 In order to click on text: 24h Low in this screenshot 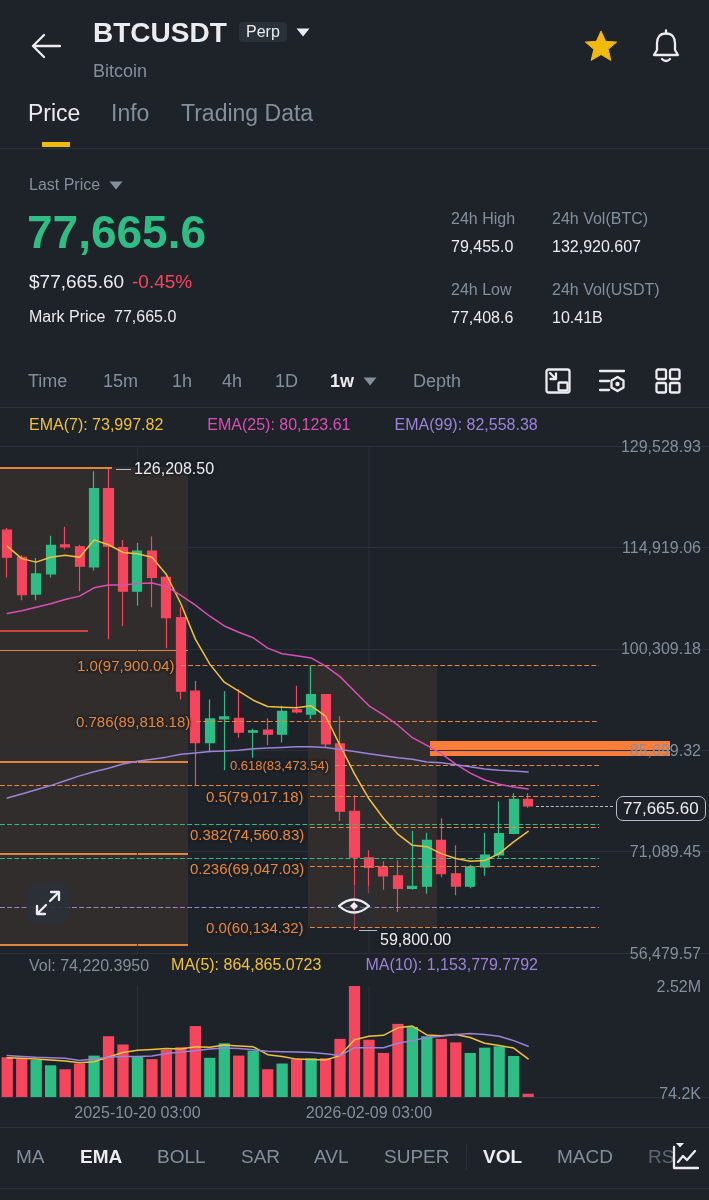, I will do `click(481, 290)`.